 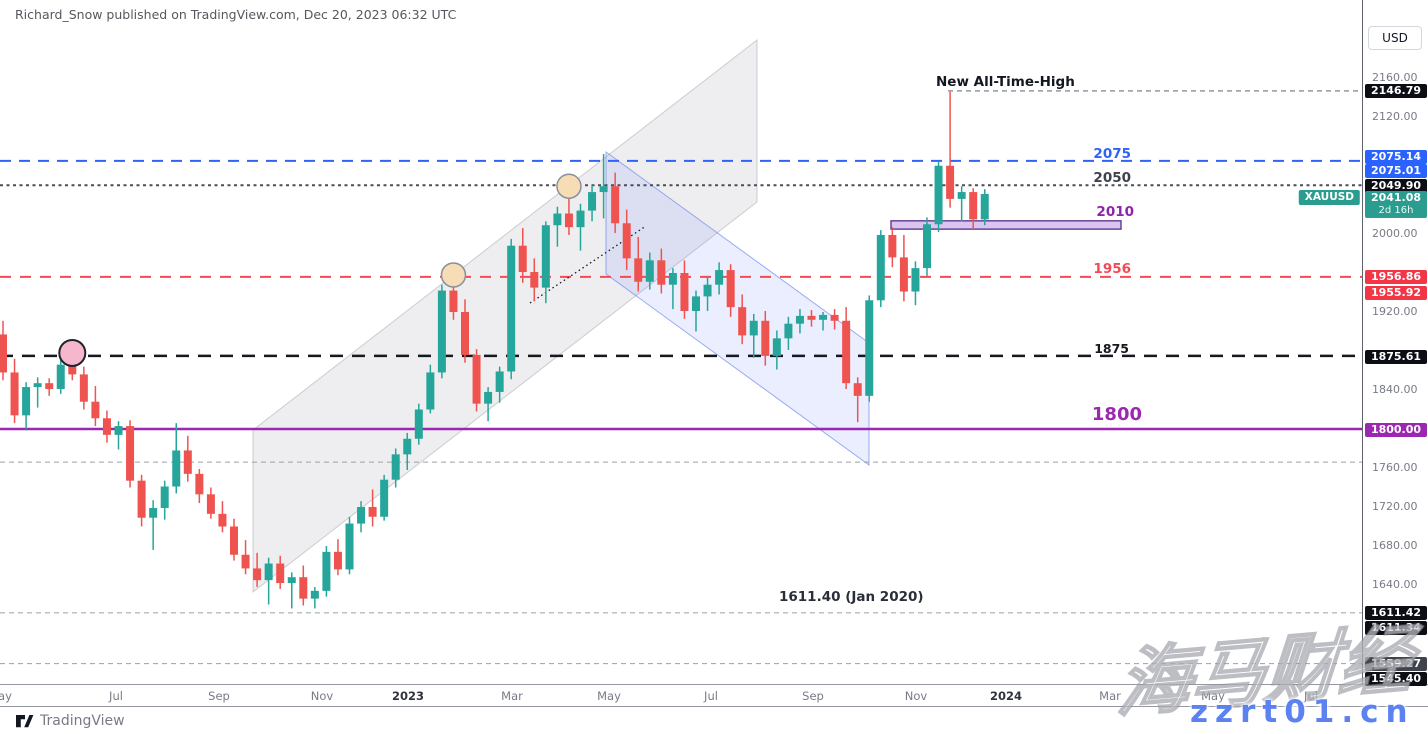 What do you see at coordinates (1006, 696) in the screenshot?
I see `time-label: 2024` at bounding box center [1006, 696].